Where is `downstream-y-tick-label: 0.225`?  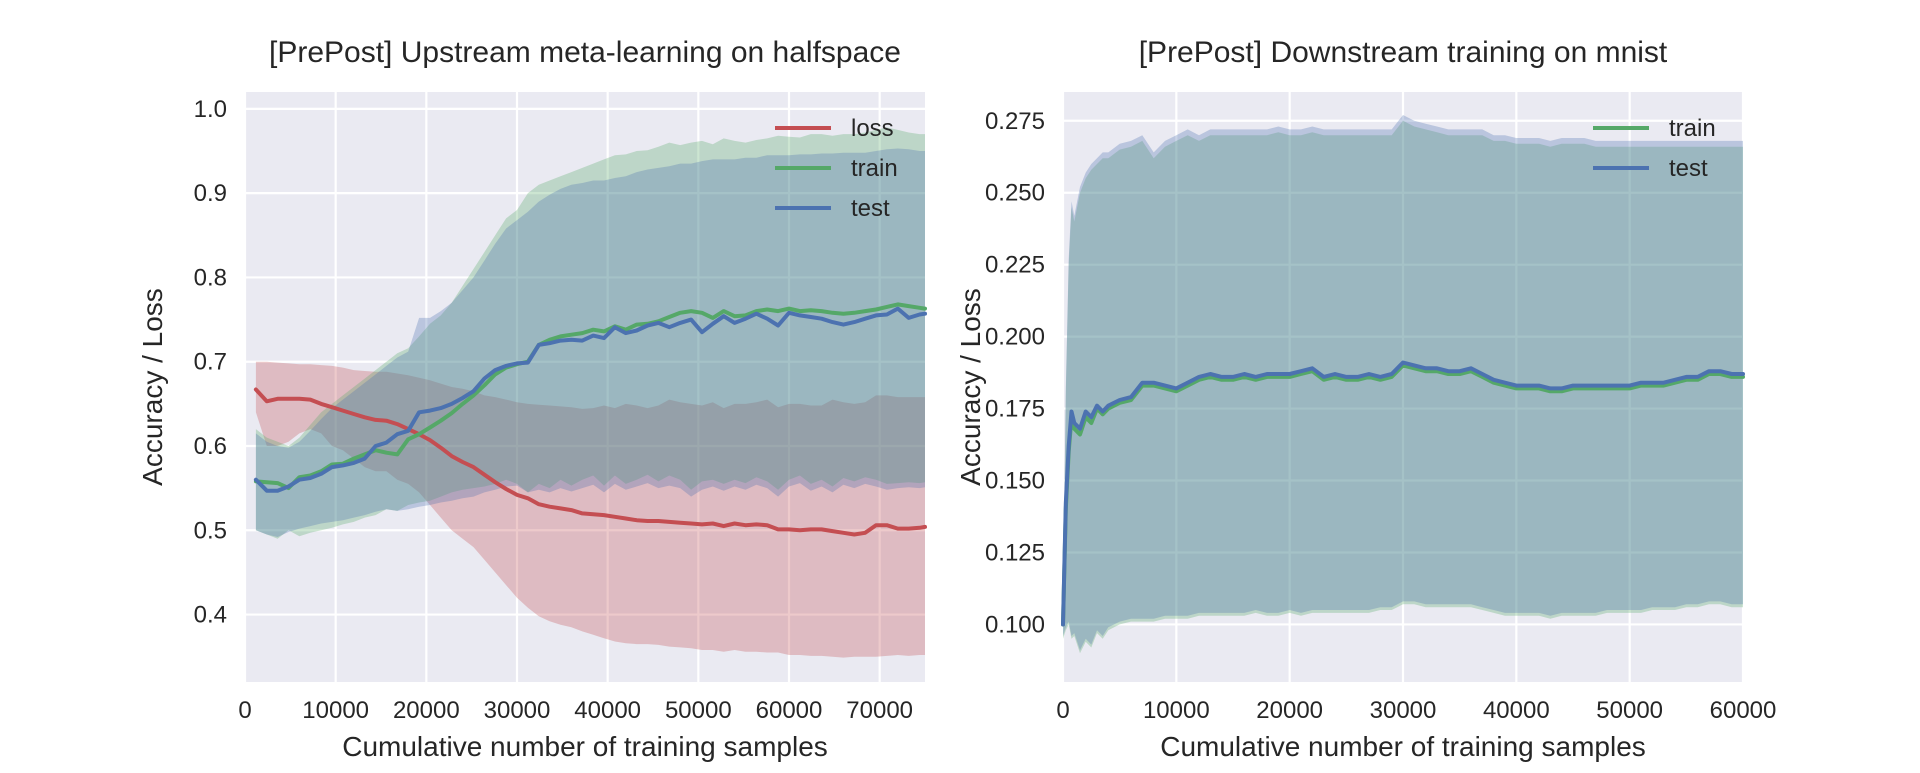
downstream-y-tick-label: 0.225 is located at coordinates (1015, 265).